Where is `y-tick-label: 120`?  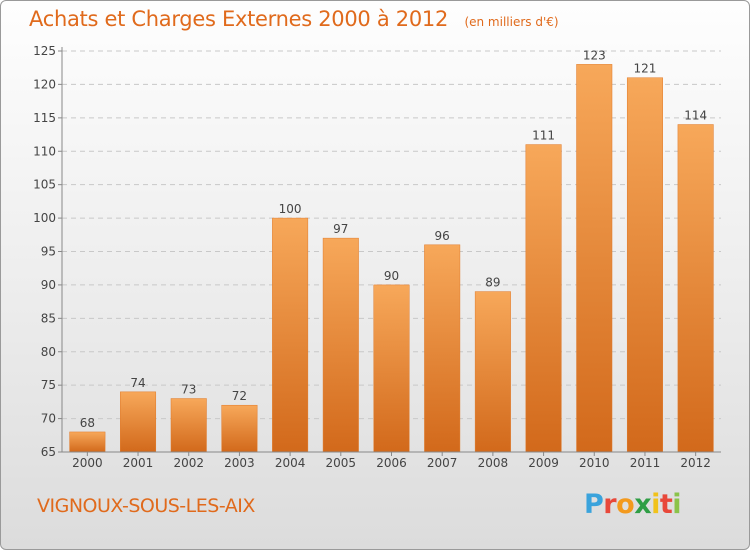
y-tick-label: 120 is located at coordinates (44, 84).